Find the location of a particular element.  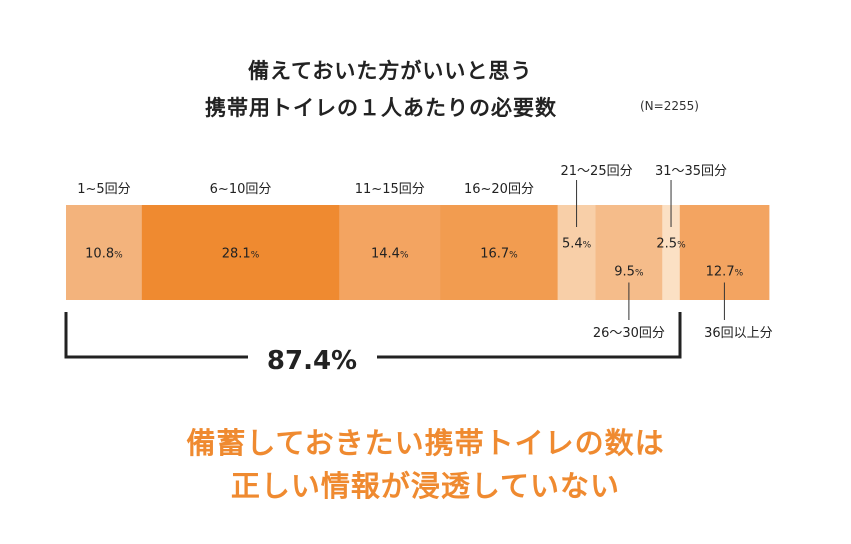

category-label-6: 26〜30回分 is located at coordinates (629, 333).